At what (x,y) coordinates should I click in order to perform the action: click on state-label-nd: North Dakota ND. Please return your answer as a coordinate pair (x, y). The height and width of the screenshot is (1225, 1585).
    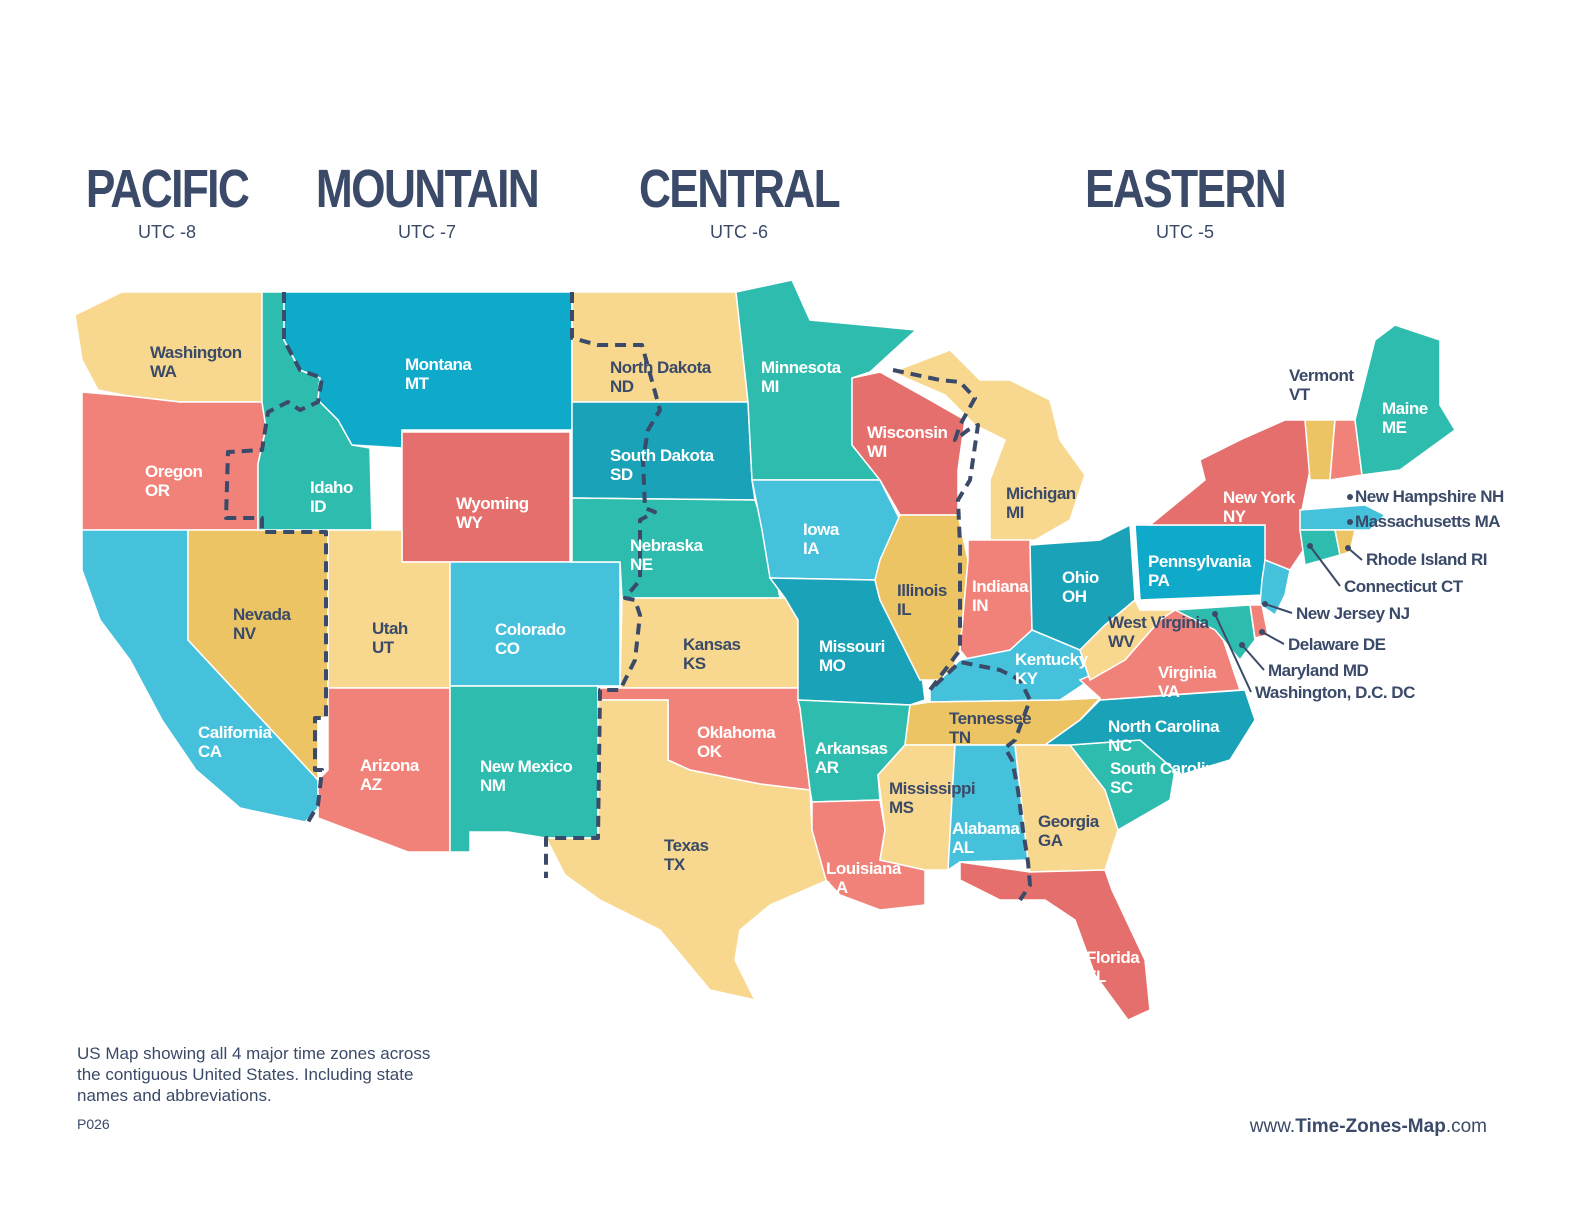
    Looking at the image, I should click on (661, 377).